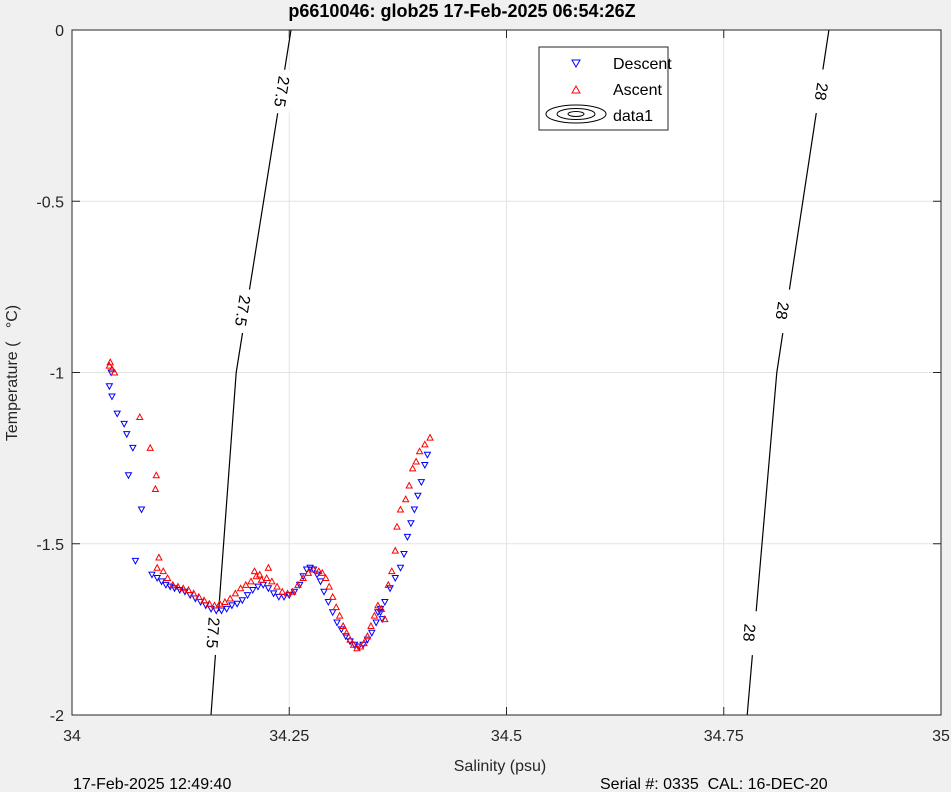 Image resolution: width=951 pixels, height=792 pixels. Describe the element at coordinates (289, 736) in the screenshot. I see `x-tick-label: 34.25` at that location.